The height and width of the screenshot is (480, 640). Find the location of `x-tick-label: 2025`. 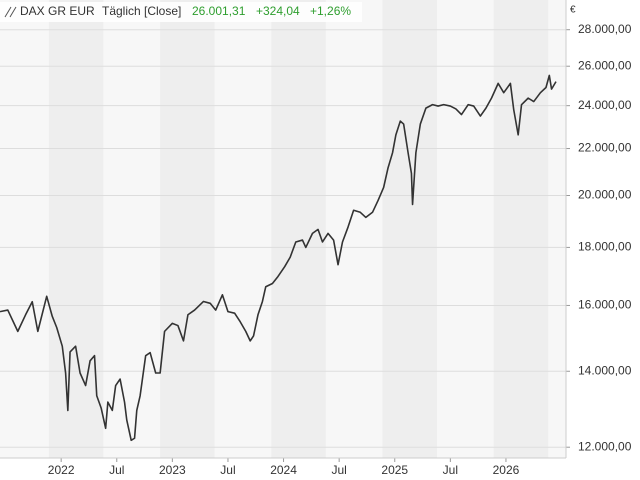

x-tick-label: 2025 is located at coordinates (394, 470).